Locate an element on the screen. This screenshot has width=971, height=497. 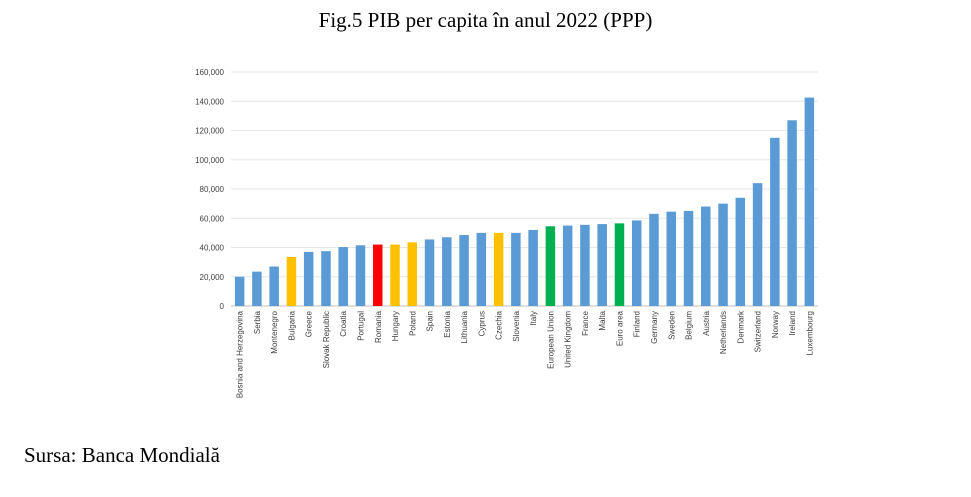
x-tick-label: Cyprus is located at coordinates (481, 323).